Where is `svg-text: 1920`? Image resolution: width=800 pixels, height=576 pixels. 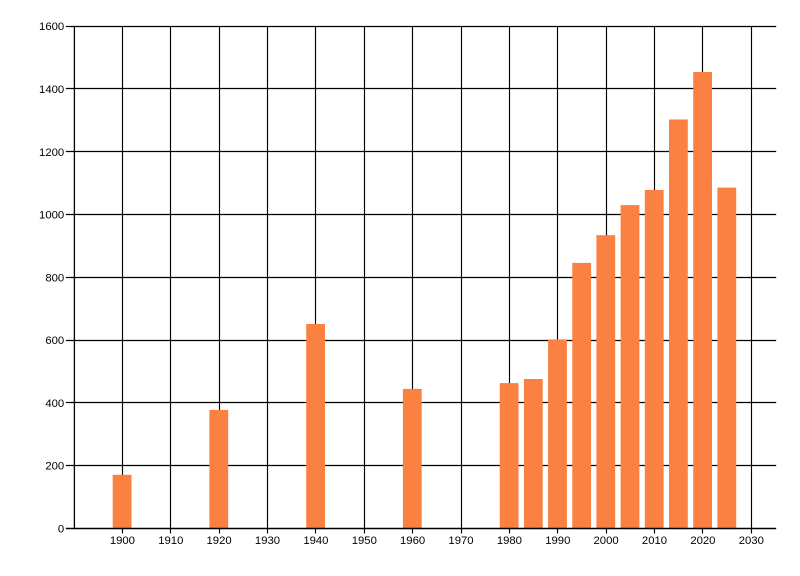 svg-text: 1920 is located at coordinates (219, 541).